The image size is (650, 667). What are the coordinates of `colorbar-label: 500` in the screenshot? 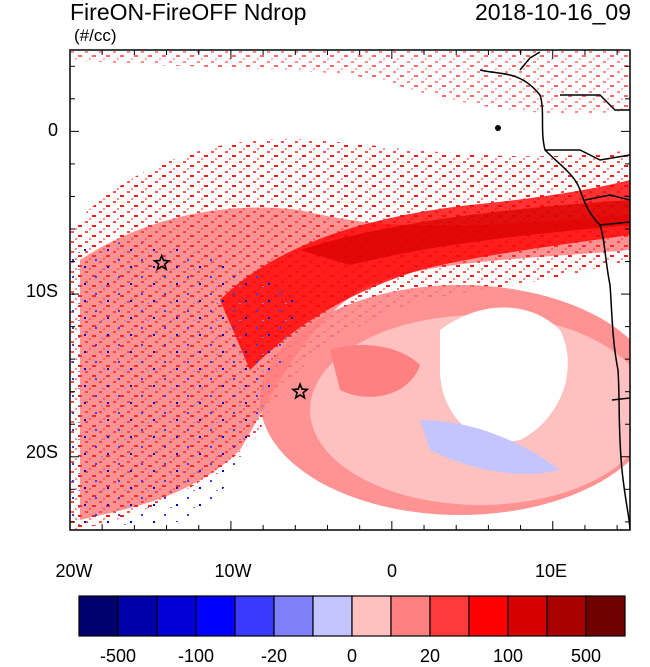 It's located at (586, 656).